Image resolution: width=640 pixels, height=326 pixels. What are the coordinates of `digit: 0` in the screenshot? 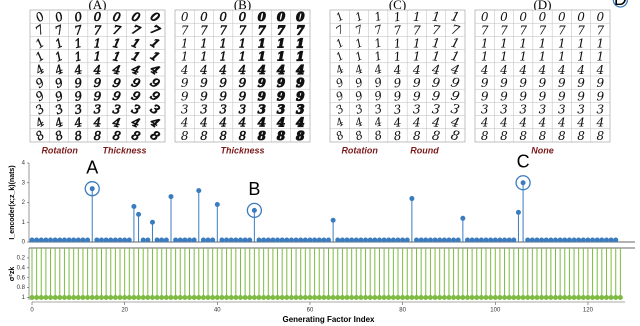 It's located at (300, 17).